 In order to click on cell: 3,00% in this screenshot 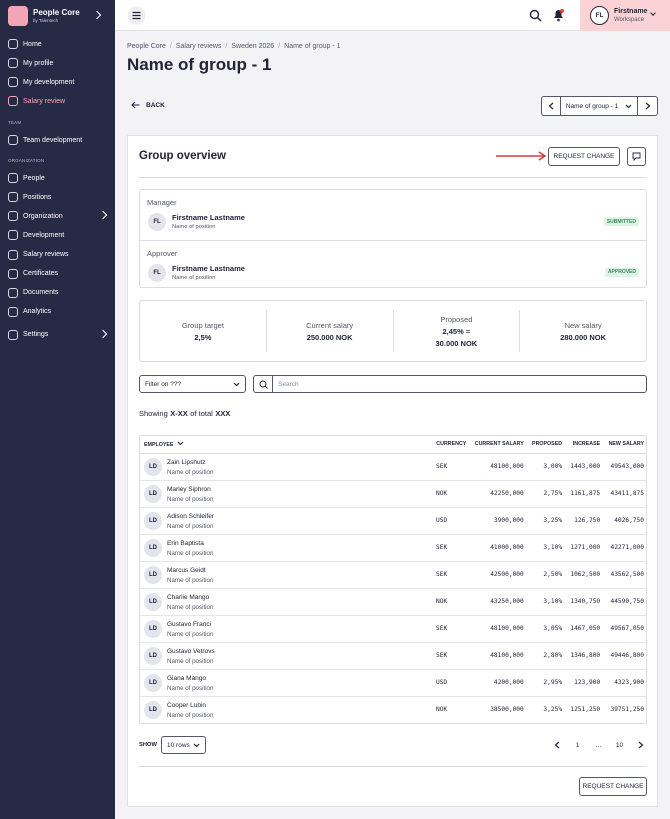, I will do `click(547, 467)`.